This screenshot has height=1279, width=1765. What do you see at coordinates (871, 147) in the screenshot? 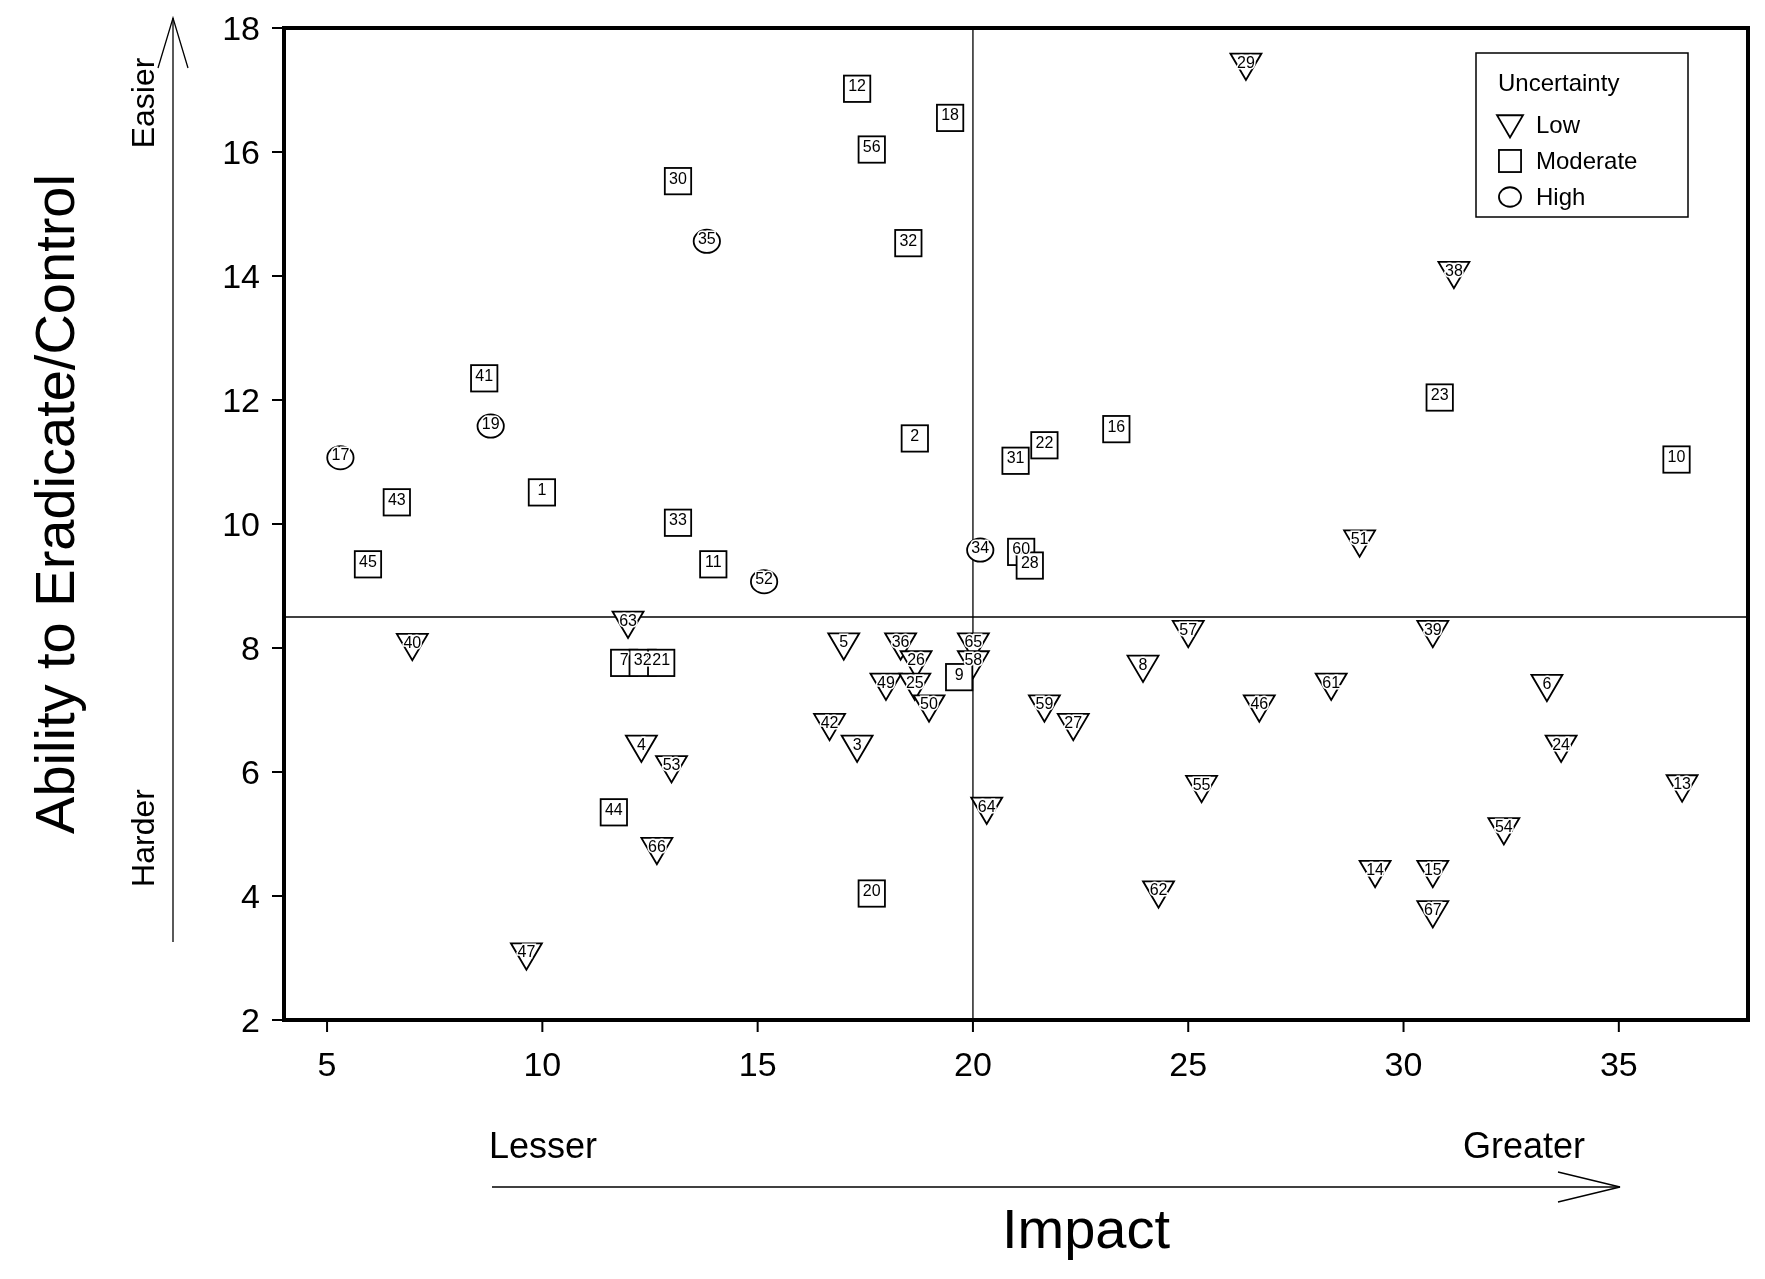
I see `annotation: 56` at bounding box center [871, 147].